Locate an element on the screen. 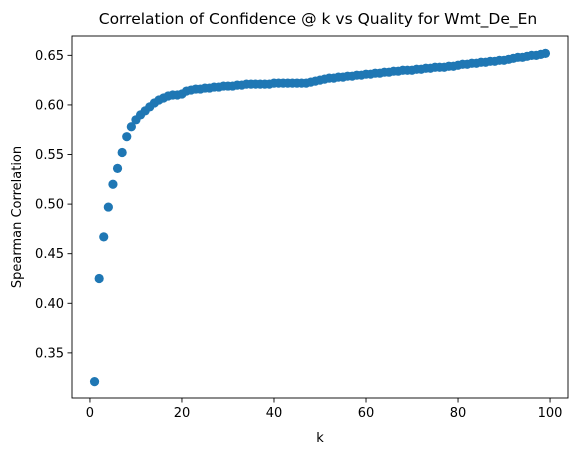 This screenshot has width=576, height=455. x-tick-label: 60 is located at coordinates (366, 413).